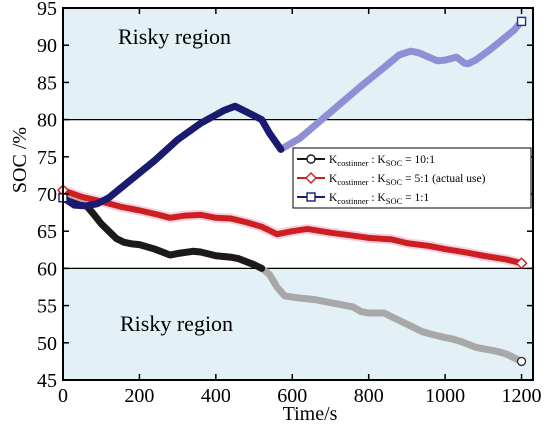 The height and width of the screenshot is (430, 550). What do you see at coordinates (382, 161) in the screenshot?
I see `legend-entry-0: Kcostinner : KSOC = 10:1` at bounding box center [382, 161].